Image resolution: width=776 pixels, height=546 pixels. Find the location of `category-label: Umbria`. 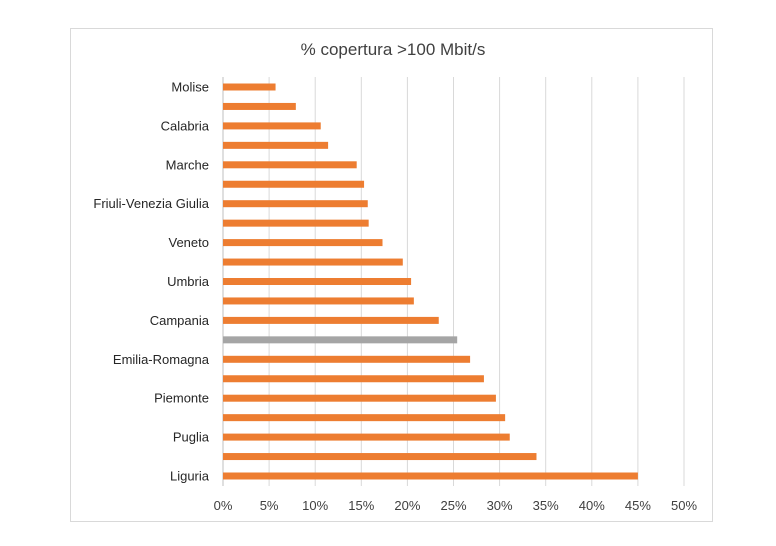

category-label: Umbria is located at coordinates (188, 281).